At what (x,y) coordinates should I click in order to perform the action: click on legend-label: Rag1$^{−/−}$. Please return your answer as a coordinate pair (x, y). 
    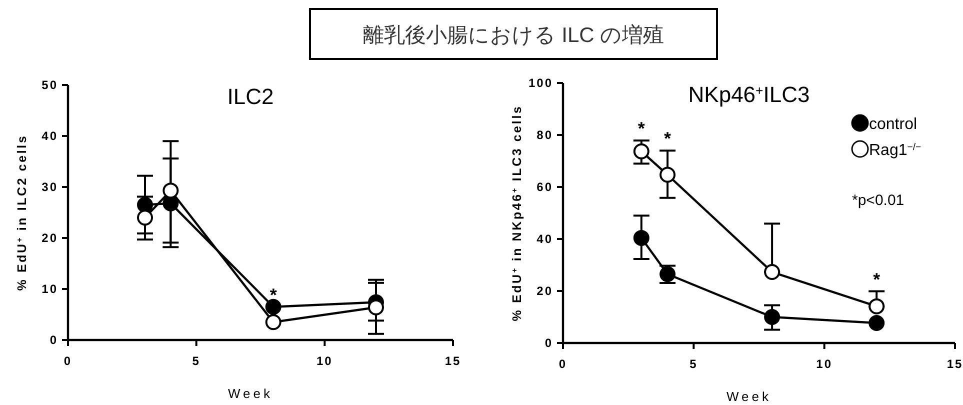
    Looking at the image, I should click on (895, 150).